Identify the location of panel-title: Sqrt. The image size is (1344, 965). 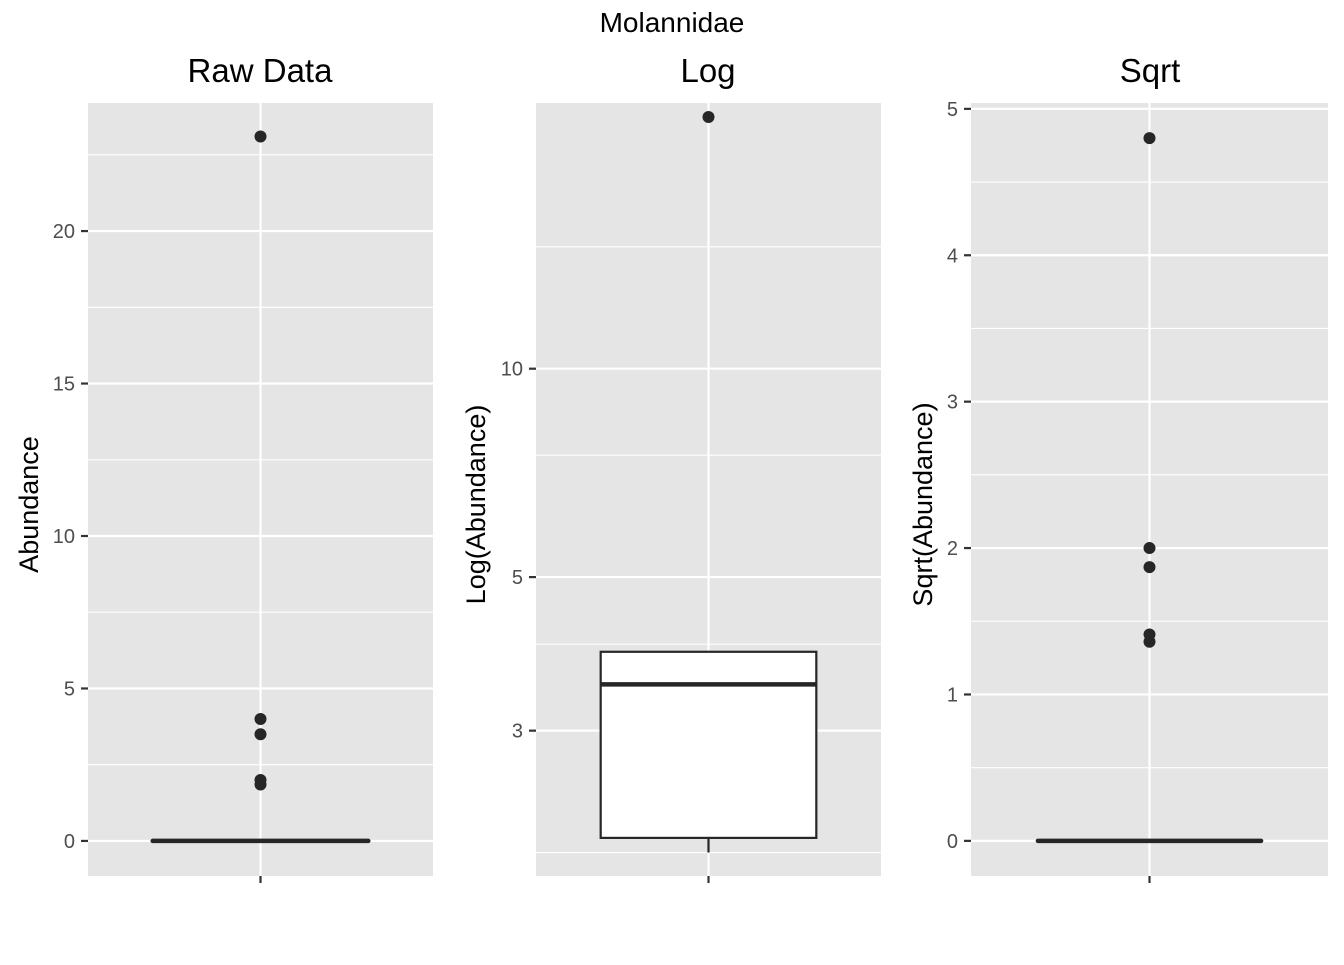
(1150, 70).